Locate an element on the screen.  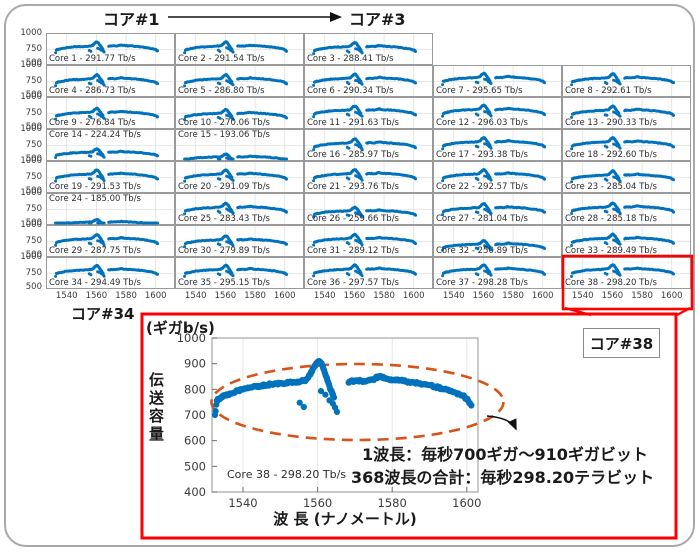
subplot-core-label: Core 6 - 290.34 Tb/s is located at coordinates (350, 91).